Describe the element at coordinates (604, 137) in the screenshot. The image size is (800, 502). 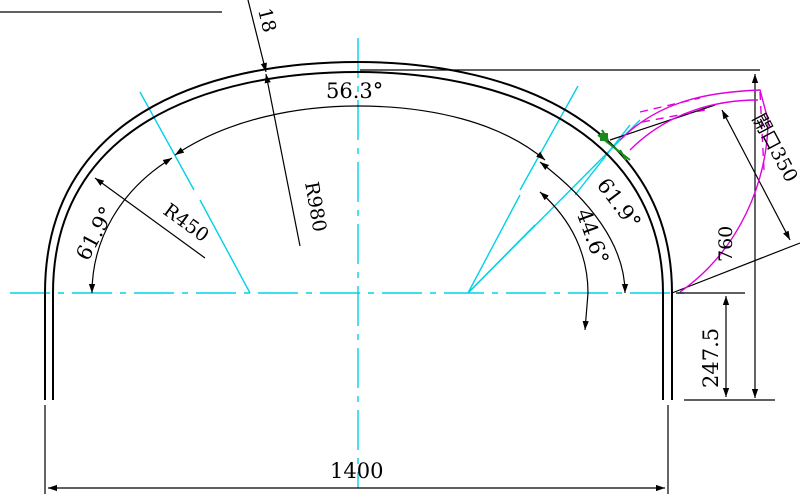
I see `bolt-head` at that location.